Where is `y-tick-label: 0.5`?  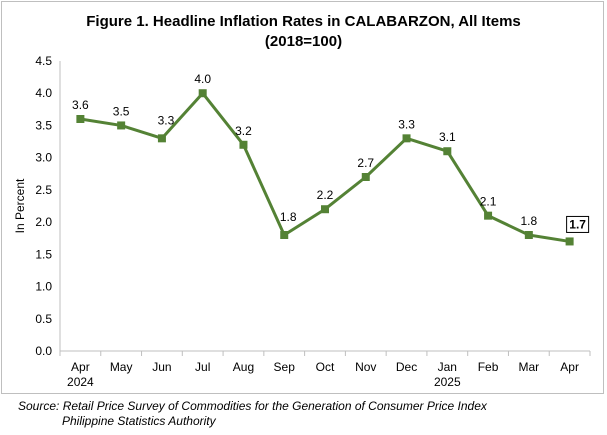 y-tick-label: 0.5 is located at coordinates (43, 319).